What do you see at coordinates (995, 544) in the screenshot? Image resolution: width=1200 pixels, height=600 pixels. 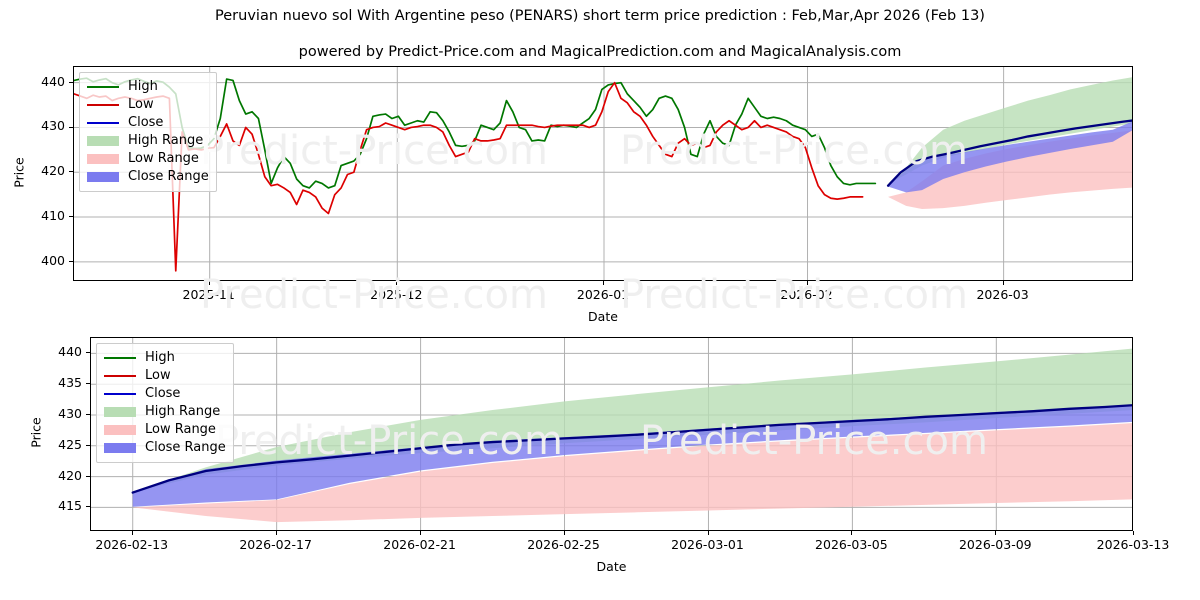 I see `bottom-x-tick-label: 2026-03-09` at bounding box center [995, 544].